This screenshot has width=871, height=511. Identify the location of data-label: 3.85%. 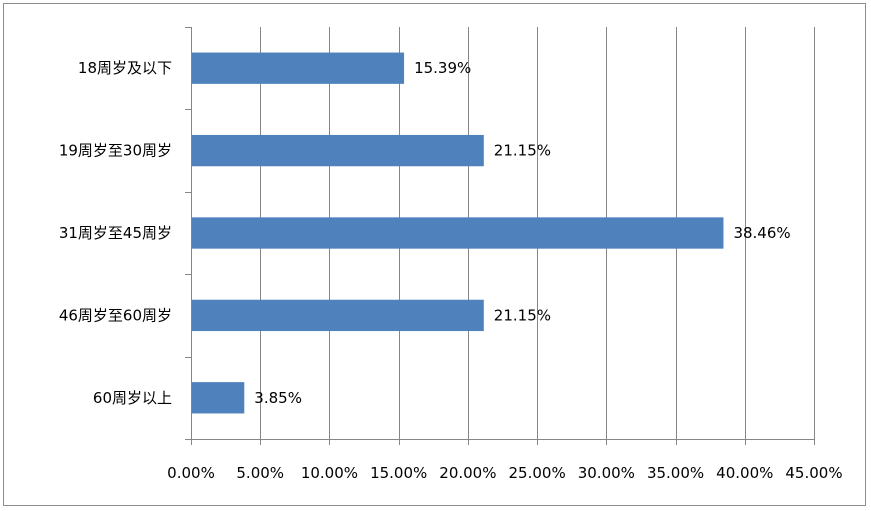
(278, 398).